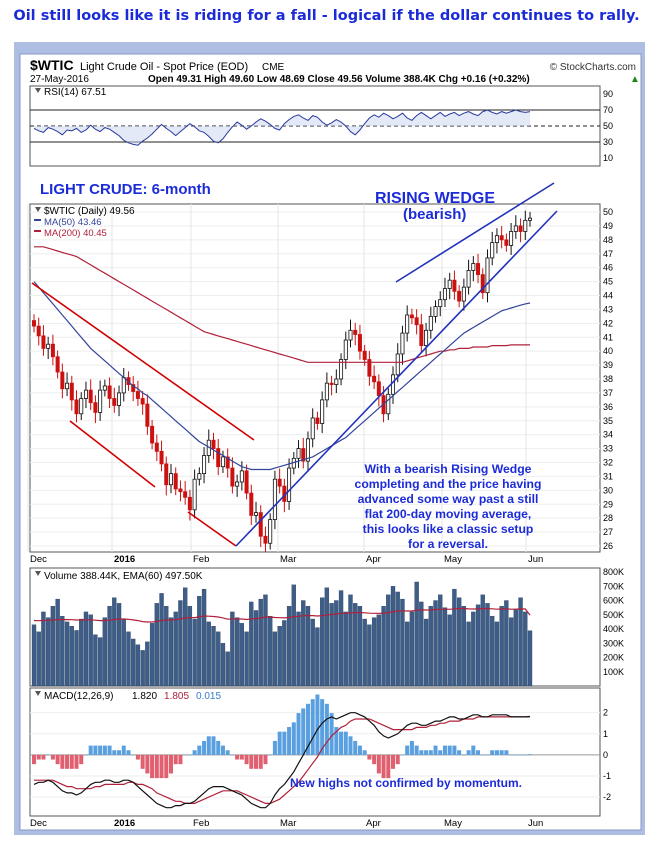 The height and width of the screenshot is (845, 653). What do you see at coordinates (78, 696) in the screenshot?
I see `macd-legend-label: MACD(12,26,9)` at bounding box center [78, 696].